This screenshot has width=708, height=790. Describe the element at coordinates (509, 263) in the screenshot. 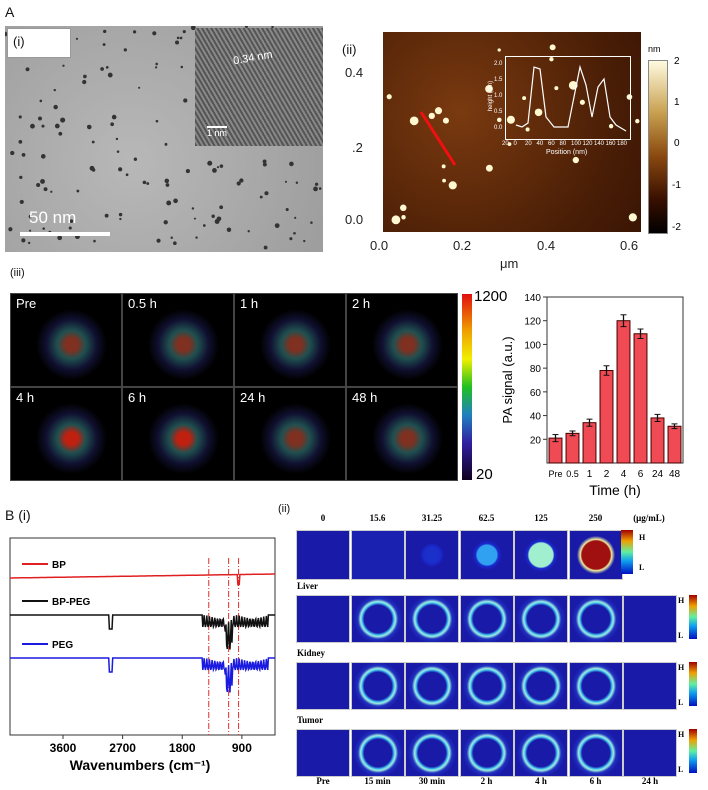

I see `afm-xunit: μm` at that location.